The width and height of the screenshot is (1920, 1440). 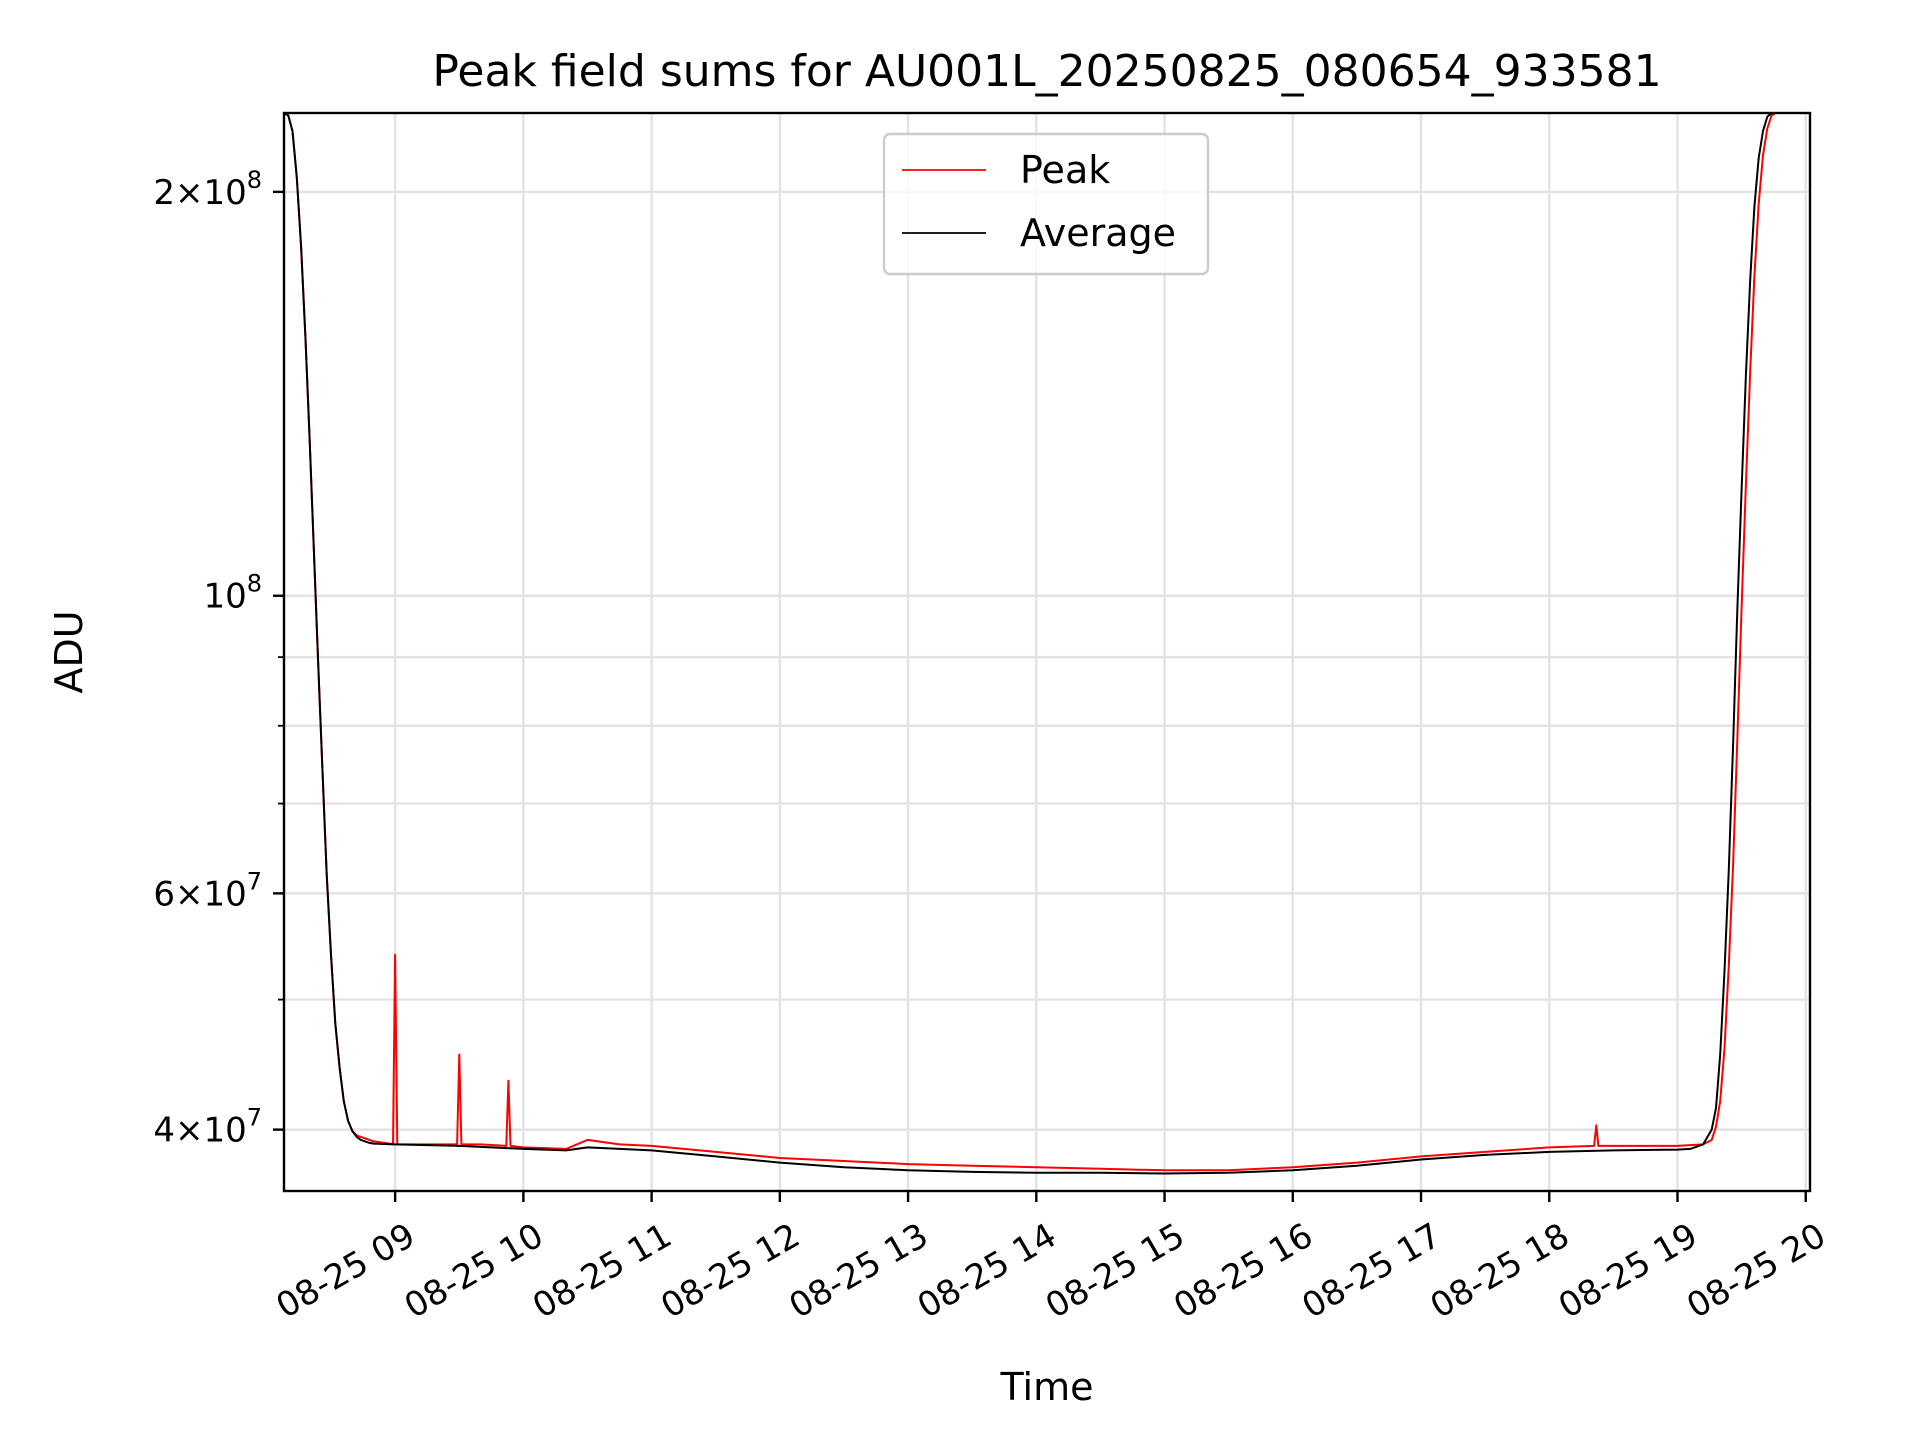 I want to click on y-tick-label: 6×107, so click(x=207, y=890).